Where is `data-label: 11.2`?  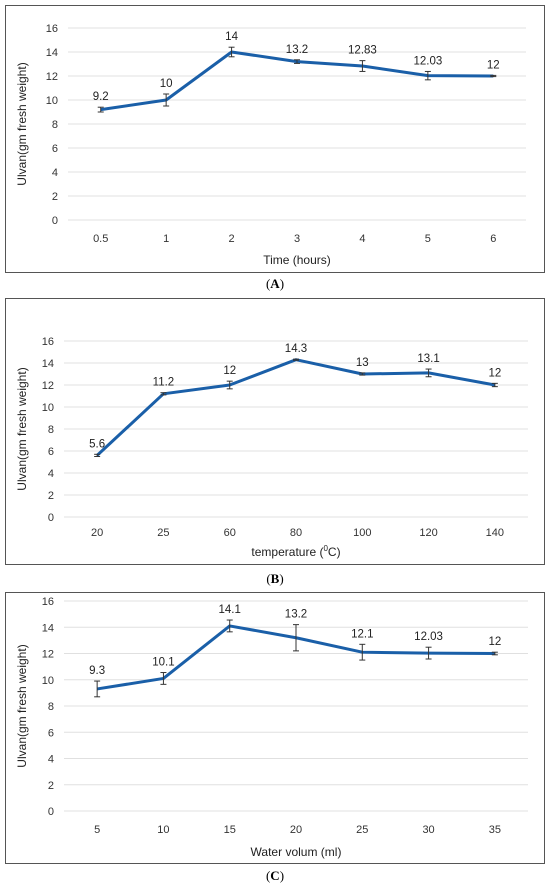
data-label: 11.2 is located at coordinates (164, 383).